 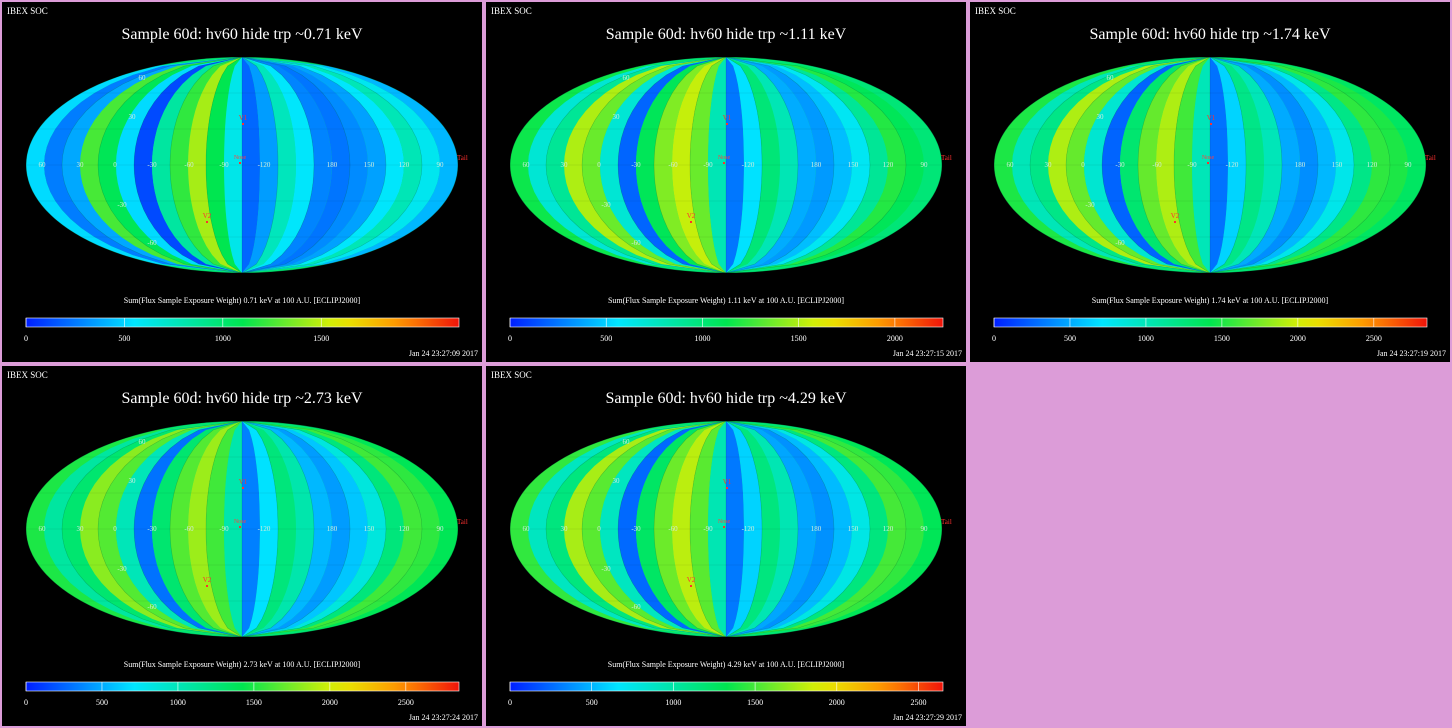 What do you see at coordinates (443, 717) in the screenshot?
I see `timestamp: Jan 24 23:27:24 2017` at bounding box center [443, 717].